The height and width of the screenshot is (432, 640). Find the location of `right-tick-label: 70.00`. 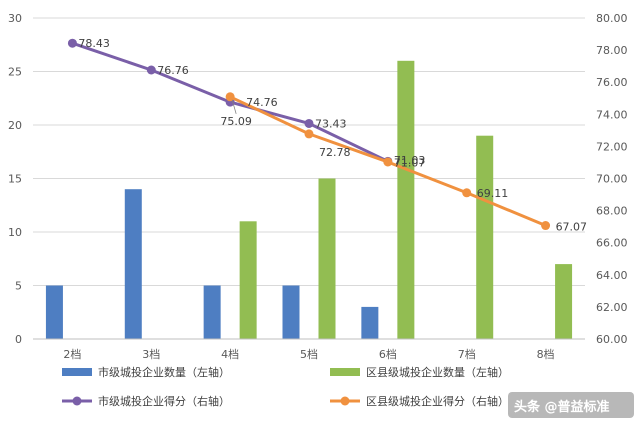

right-tick-label: 70.00 is located at coordinates (612, 179).